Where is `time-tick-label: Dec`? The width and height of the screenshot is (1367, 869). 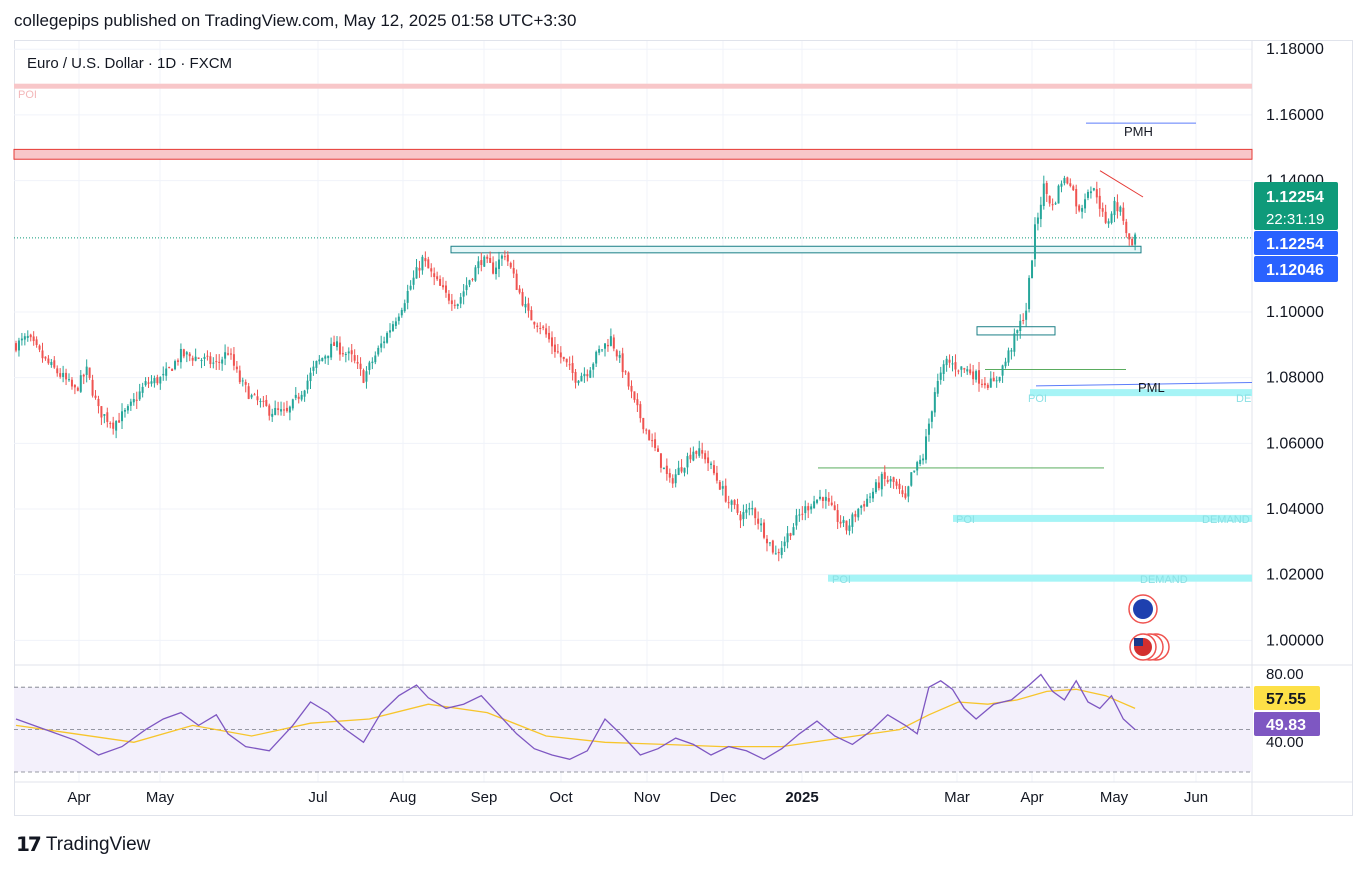 time-tick-label: Dec is located at coordinates (723, 797).